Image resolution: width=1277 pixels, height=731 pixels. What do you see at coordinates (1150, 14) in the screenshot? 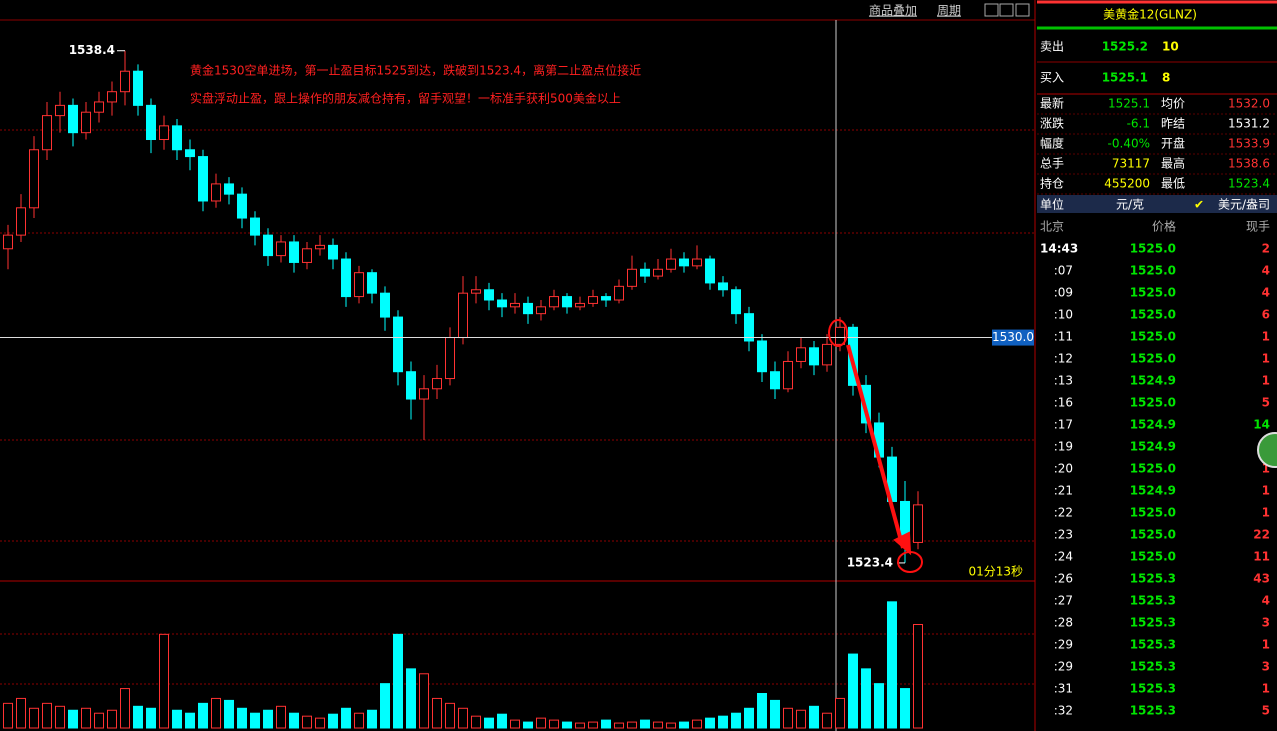
I see `symbol-title: 美黄金12(GLNZ)` at bounding box center [1150, 14].